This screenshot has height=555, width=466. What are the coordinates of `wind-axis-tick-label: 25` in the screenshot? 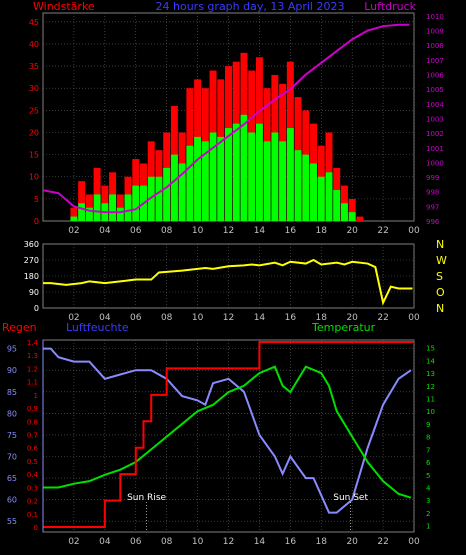 It's located at (34, 110).